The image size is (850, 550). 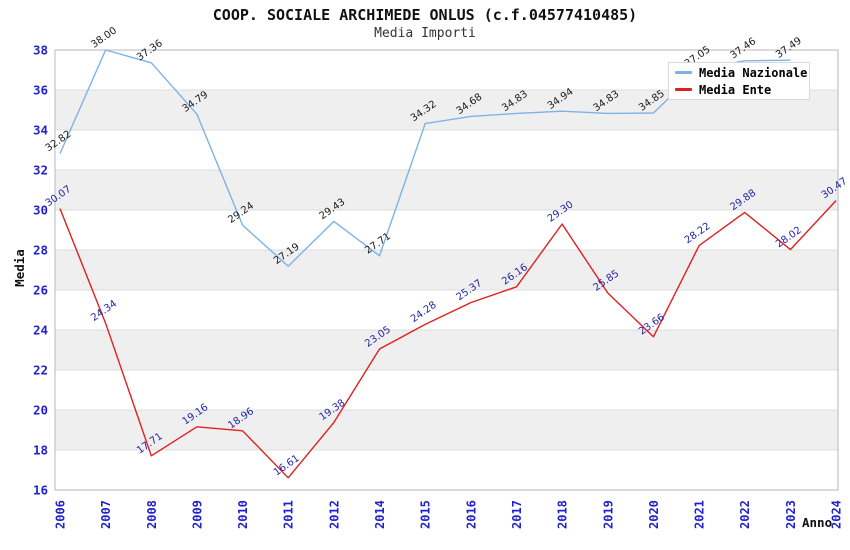 What do you see at coordinates (19, 268) in the screenshot?
I see `svg-text: Media` at bounding box center [19, 268].